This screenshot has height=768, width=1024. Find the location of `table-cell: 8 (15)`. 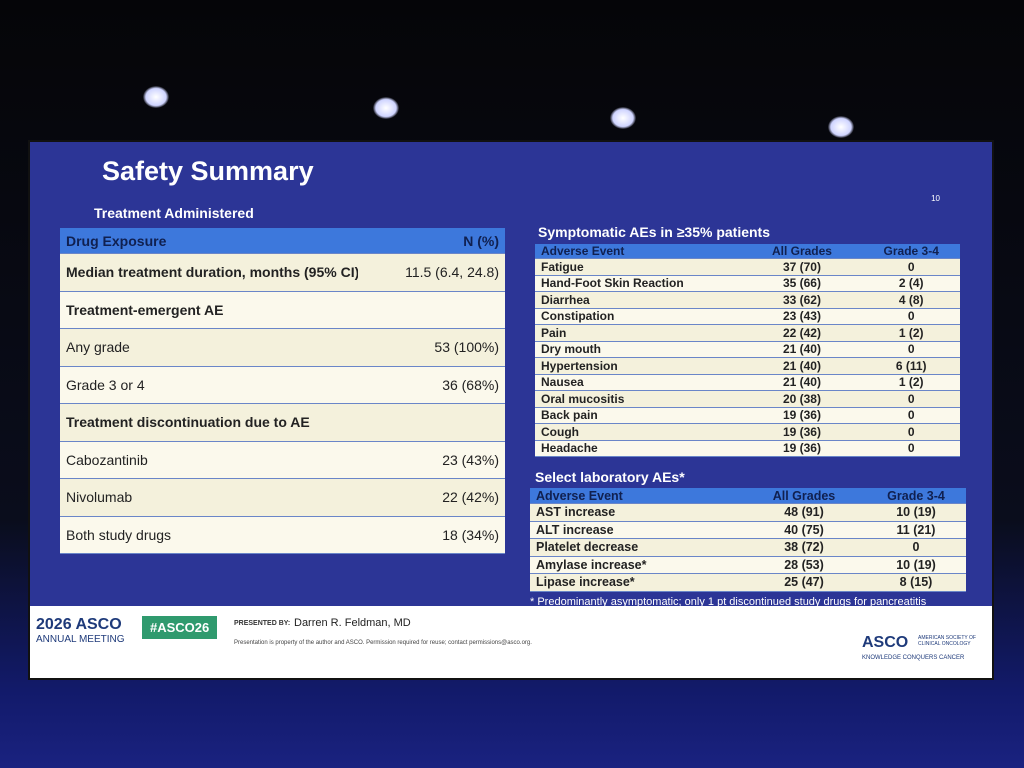

table-cell: 8 (15) is located at coordinates (916, 582).